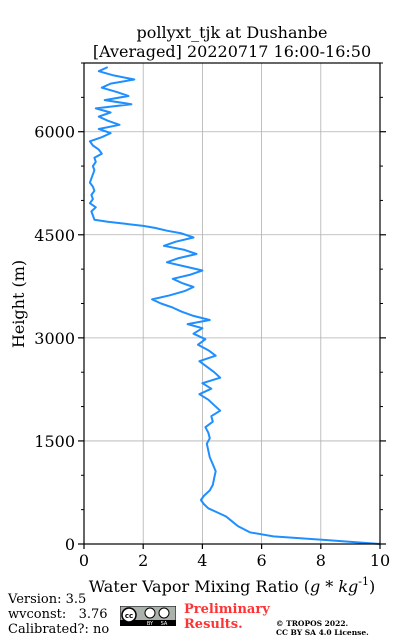 Image resolution: width=400 pixels, height=640 pixels. Describe the element at coordinates (199, 586) in the screenshot. I see `x-axis-label-text: Water Vapor Mixing Ratio (` at that location.